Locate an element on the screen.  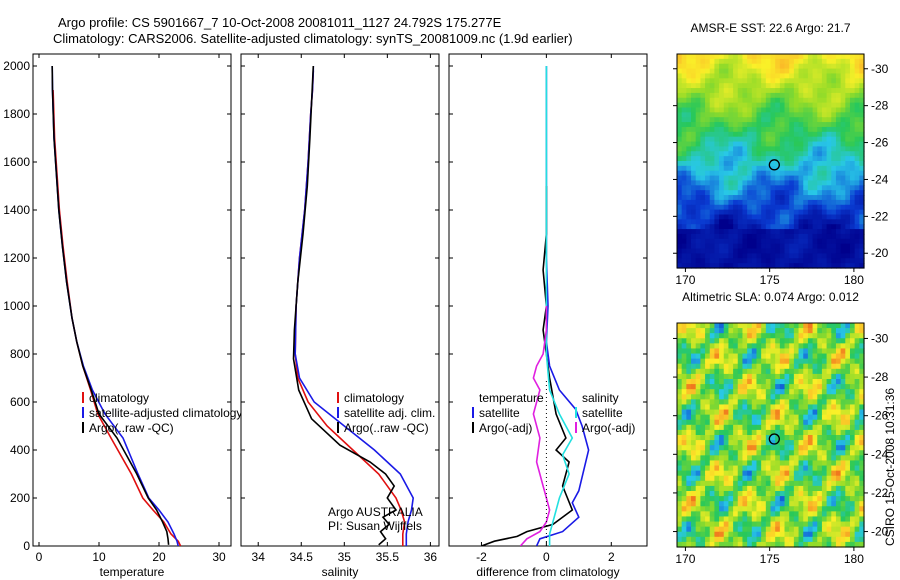
legend-item: satellite-adjusted climatology is located at coordinates (165, 413).